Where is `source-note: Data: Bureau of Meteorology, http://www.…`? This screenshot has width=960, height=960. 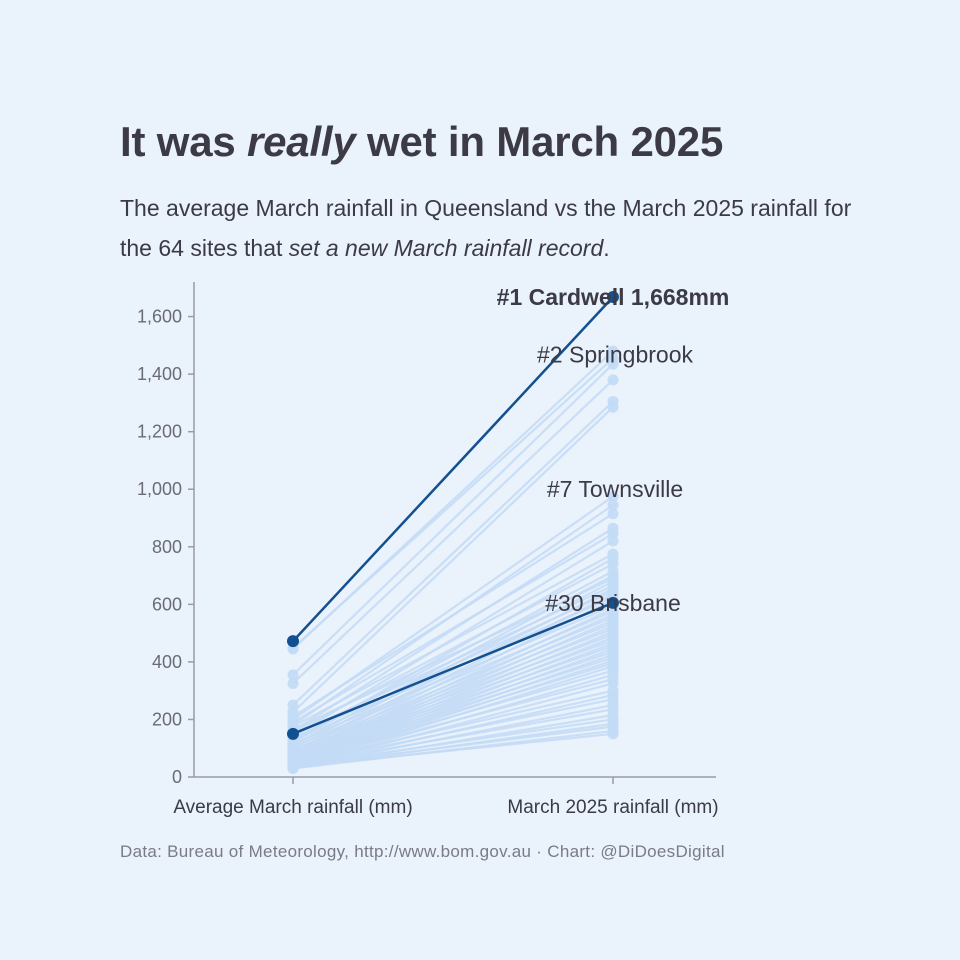
source-note: Data: Bureau of Meteorology, http://www.… is located at coordinates (422, 851).